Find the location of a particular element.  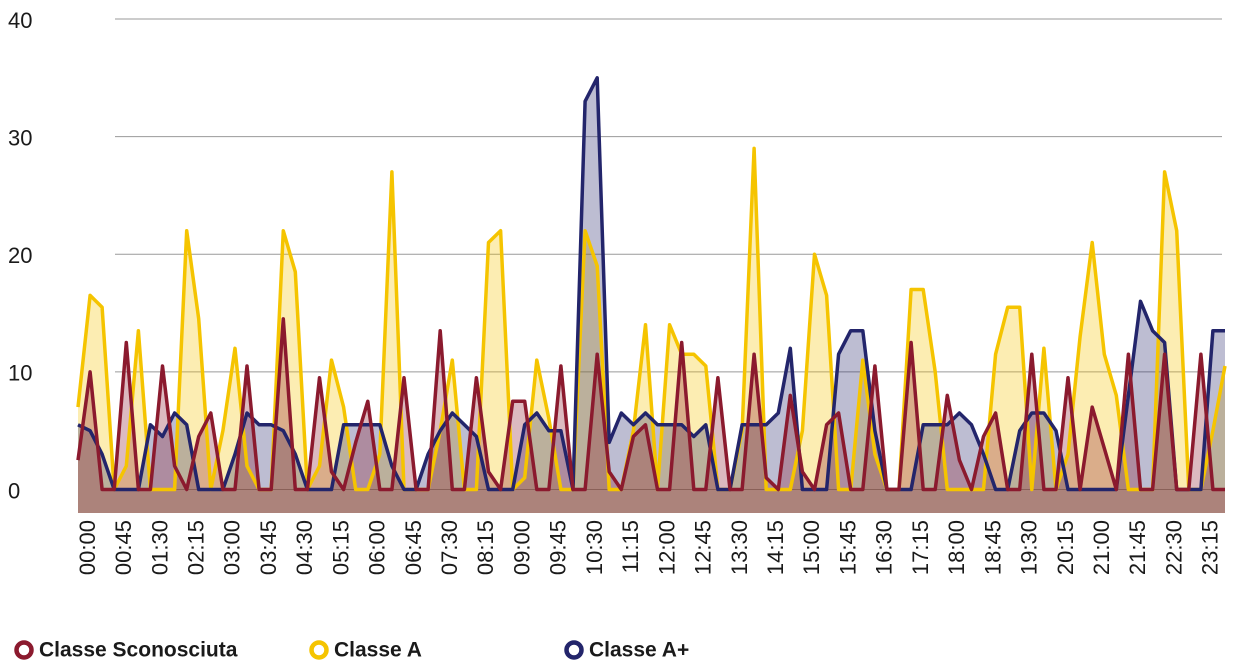

x-tick-label: 09:00 is located at coordinates (521, 547).